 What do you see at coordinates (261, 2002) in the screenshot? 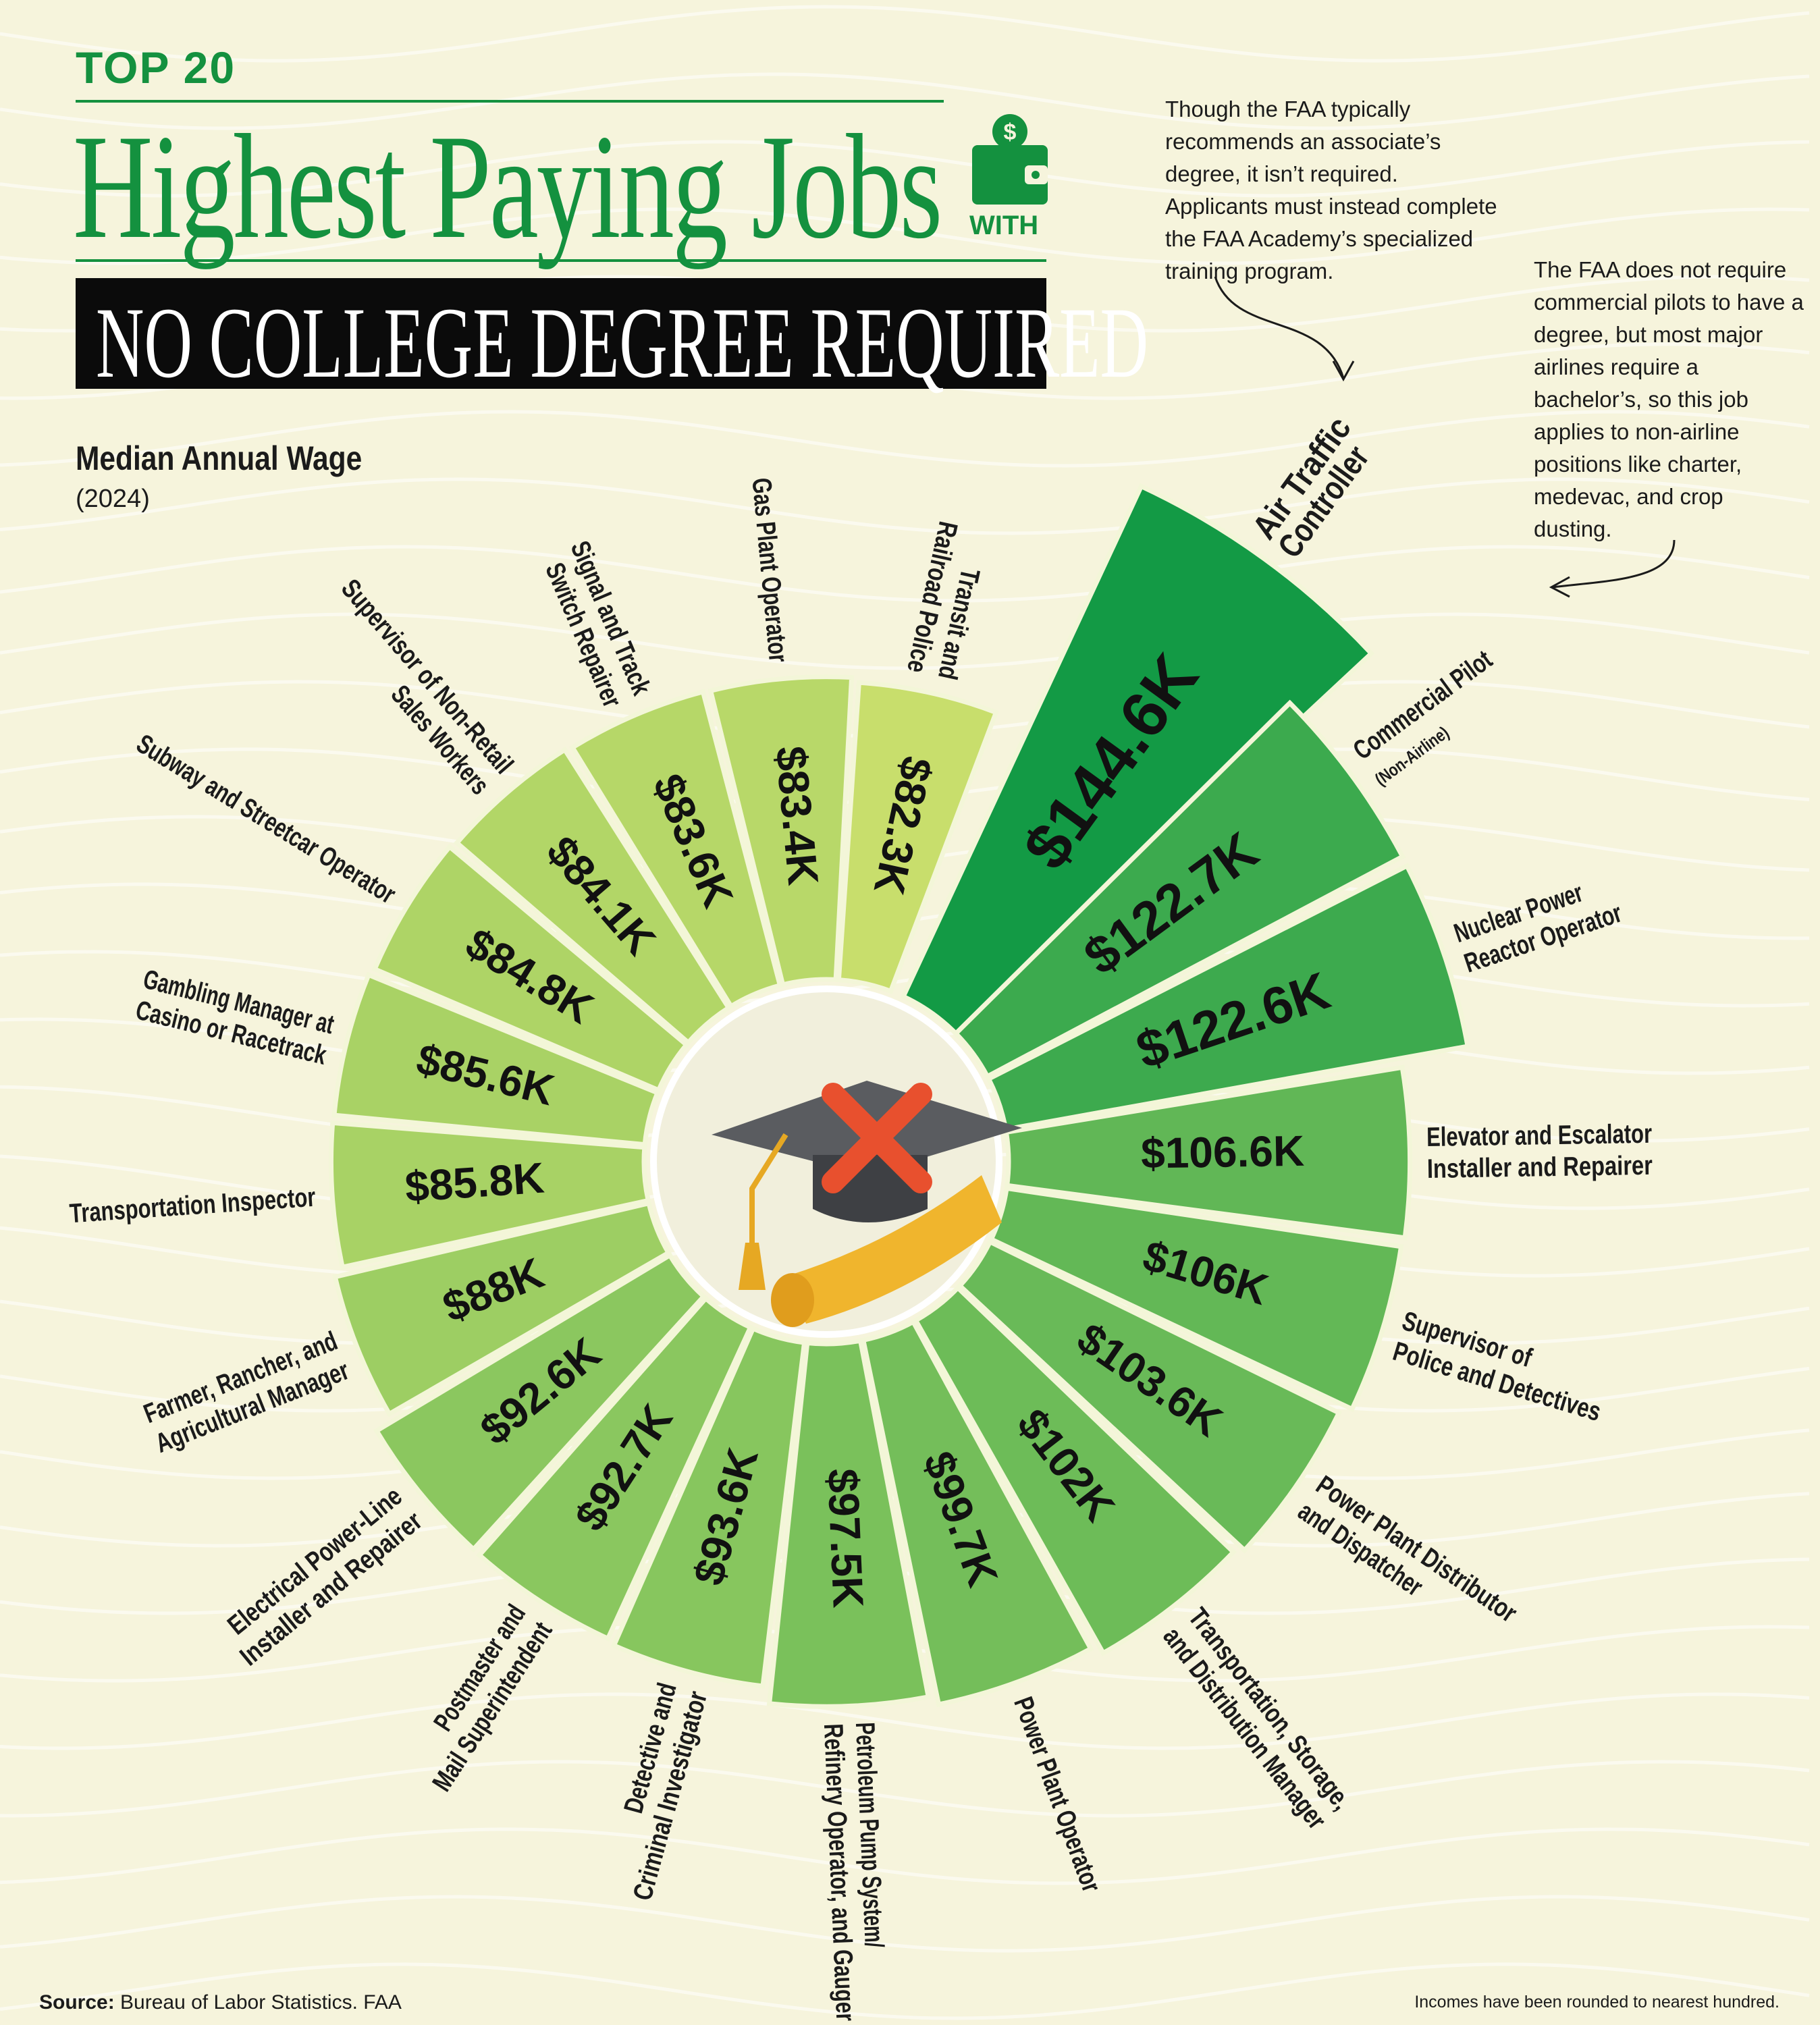
I see `source-text: Bureau of Labor Statistics. FAA` at bounding box center [261, 2002].